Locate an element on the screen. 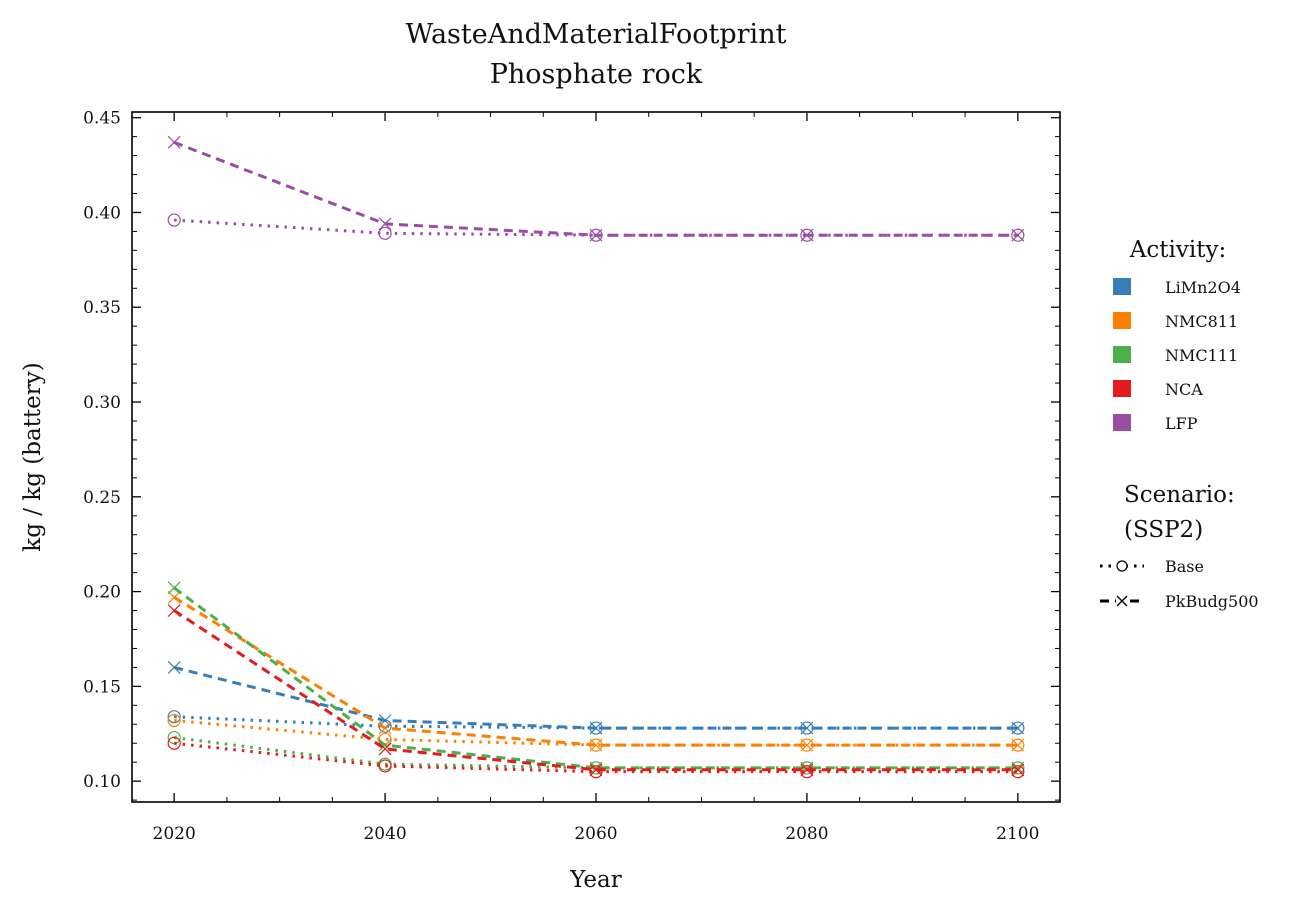  x-tick-label: 2060 is located at coordinates (595, 834).